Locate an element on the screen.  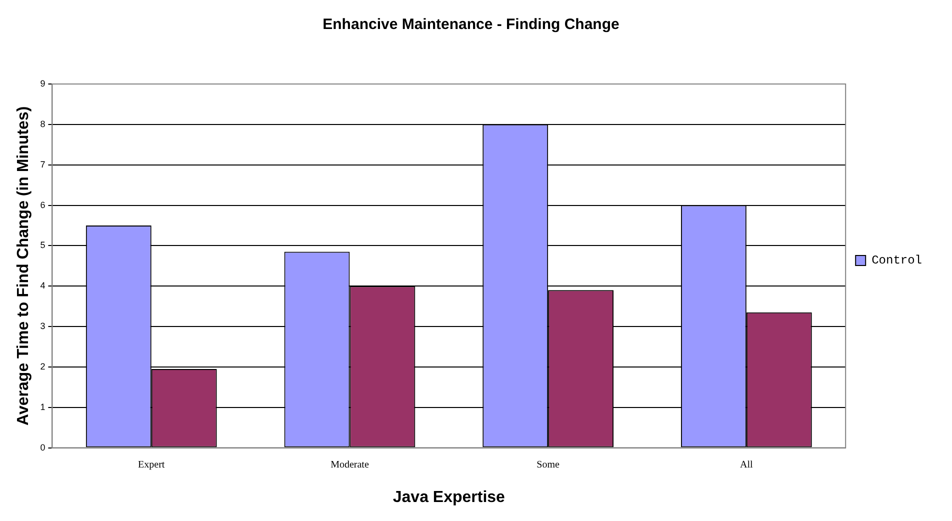
y-tick-label: 4 is located at coordinates (43, 285).